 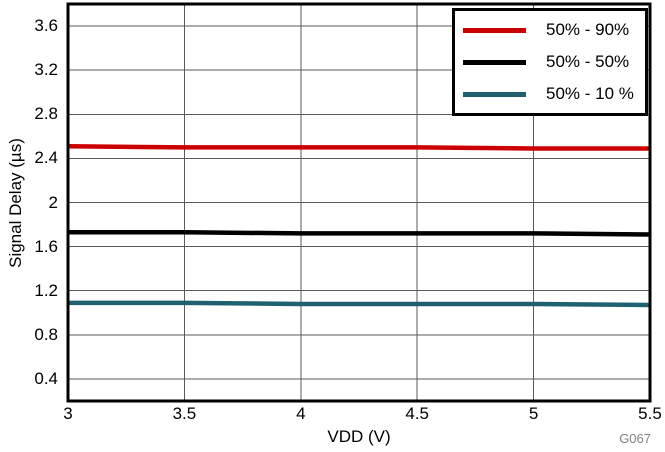 I want to click on x-tick-label: 3, so click(x=68, y=413).